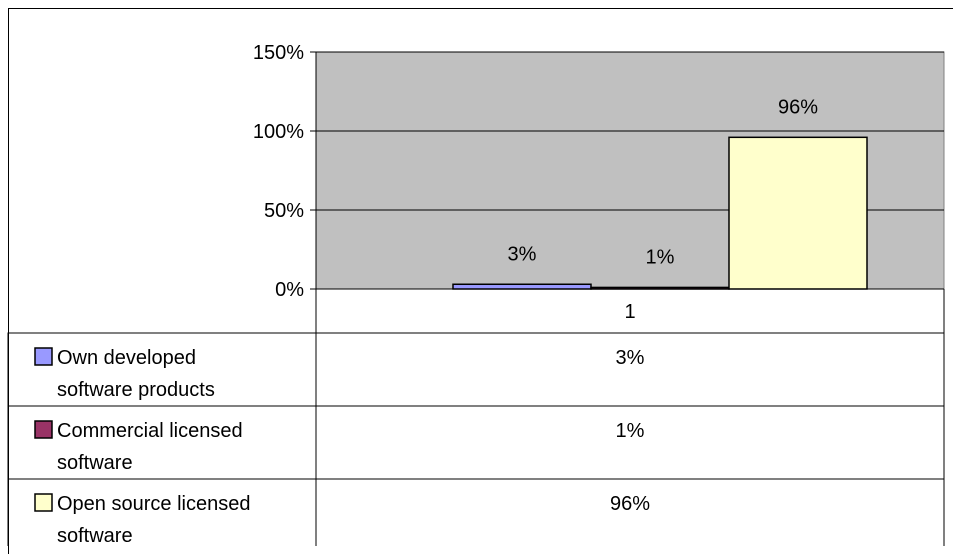 This screenshot has height=554, width=953. I want to click on legend-label: Open source licensed, so click(153, 504).